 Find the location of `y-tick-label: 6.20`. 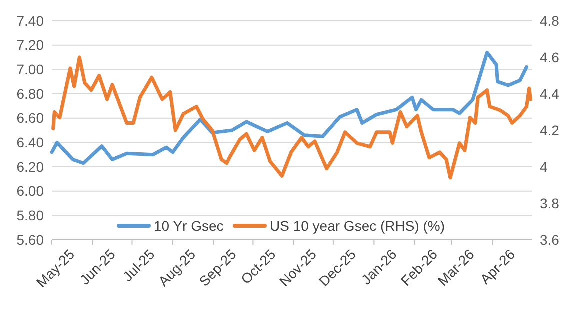

y-tick-label: 6.20 is located at coordinates (30, 166).